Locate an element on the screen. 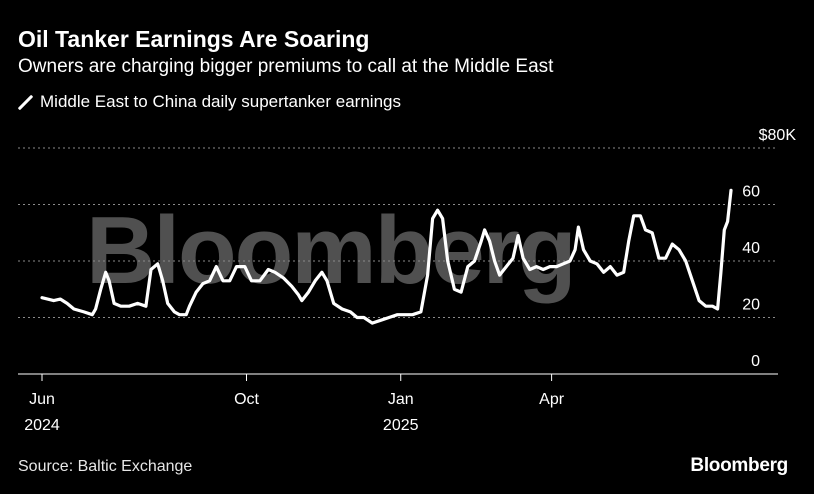 The height and width of the screenshot is (494, 814). x-tick-label-month: Oct is located at coordinates (246, 399).